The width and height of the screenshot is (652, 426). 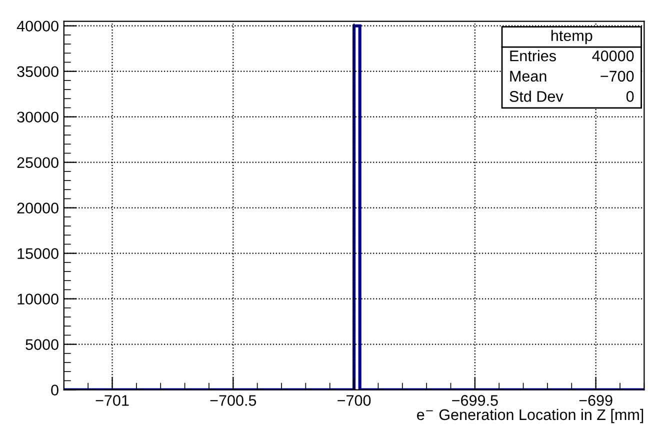 What do you see at coordinates (233, 400) in the screenshot?
I see `x-tick-label: −700.5` at bounding box center [233, 400].